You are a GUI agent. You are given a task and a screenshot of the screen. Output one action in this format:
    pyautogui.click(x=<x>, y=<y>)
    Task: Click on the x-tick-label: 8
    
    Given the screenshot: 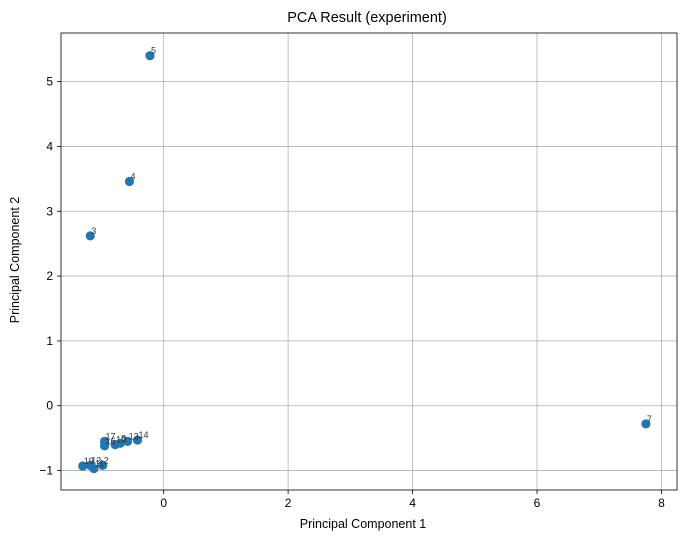 What is the action you would take?
    pyautogui.click(x=661, y=503)
    